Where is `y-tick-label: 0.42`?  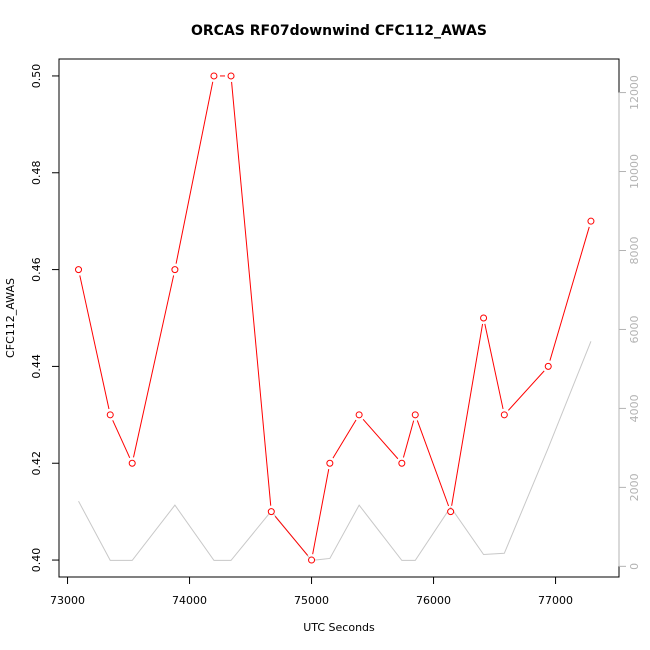 y-tick-label: 0.42 is located at coordinates (36, 463).